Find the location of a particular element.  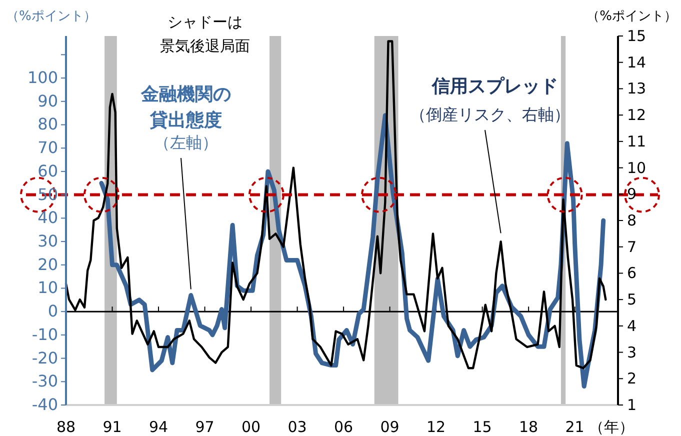

y2-tick-label: 4 is located at coordinates (632, 325).